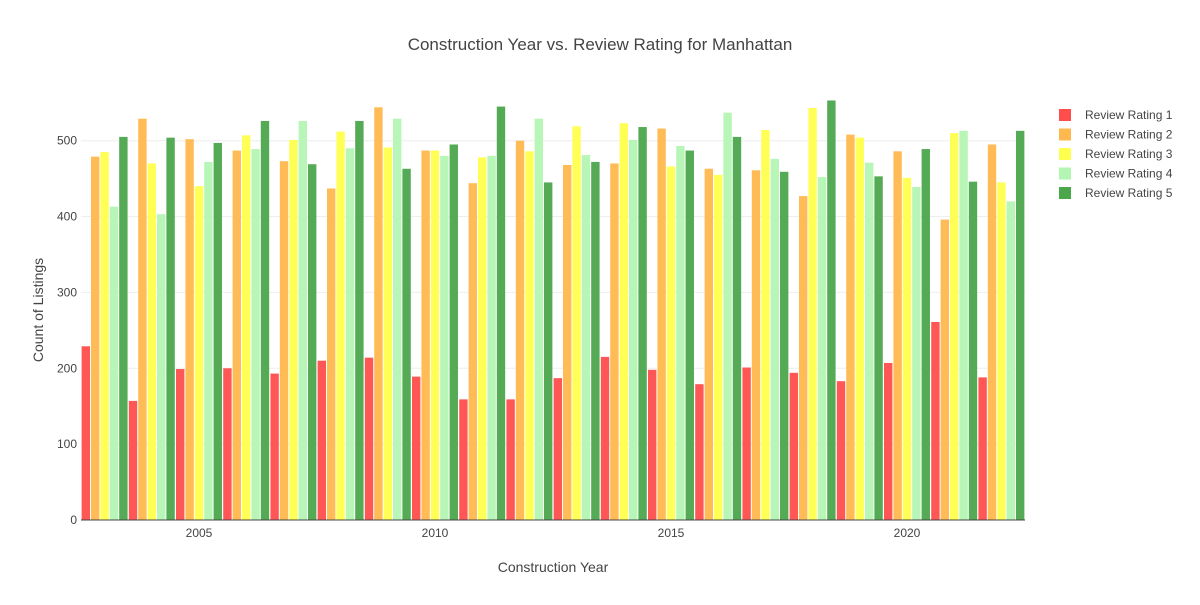 The height and width of the screenshot is (605, 1200). Describe the element at coordinates (1116, 193) in the screenshot. I see `legend-item: Review Rating 5` at that location.